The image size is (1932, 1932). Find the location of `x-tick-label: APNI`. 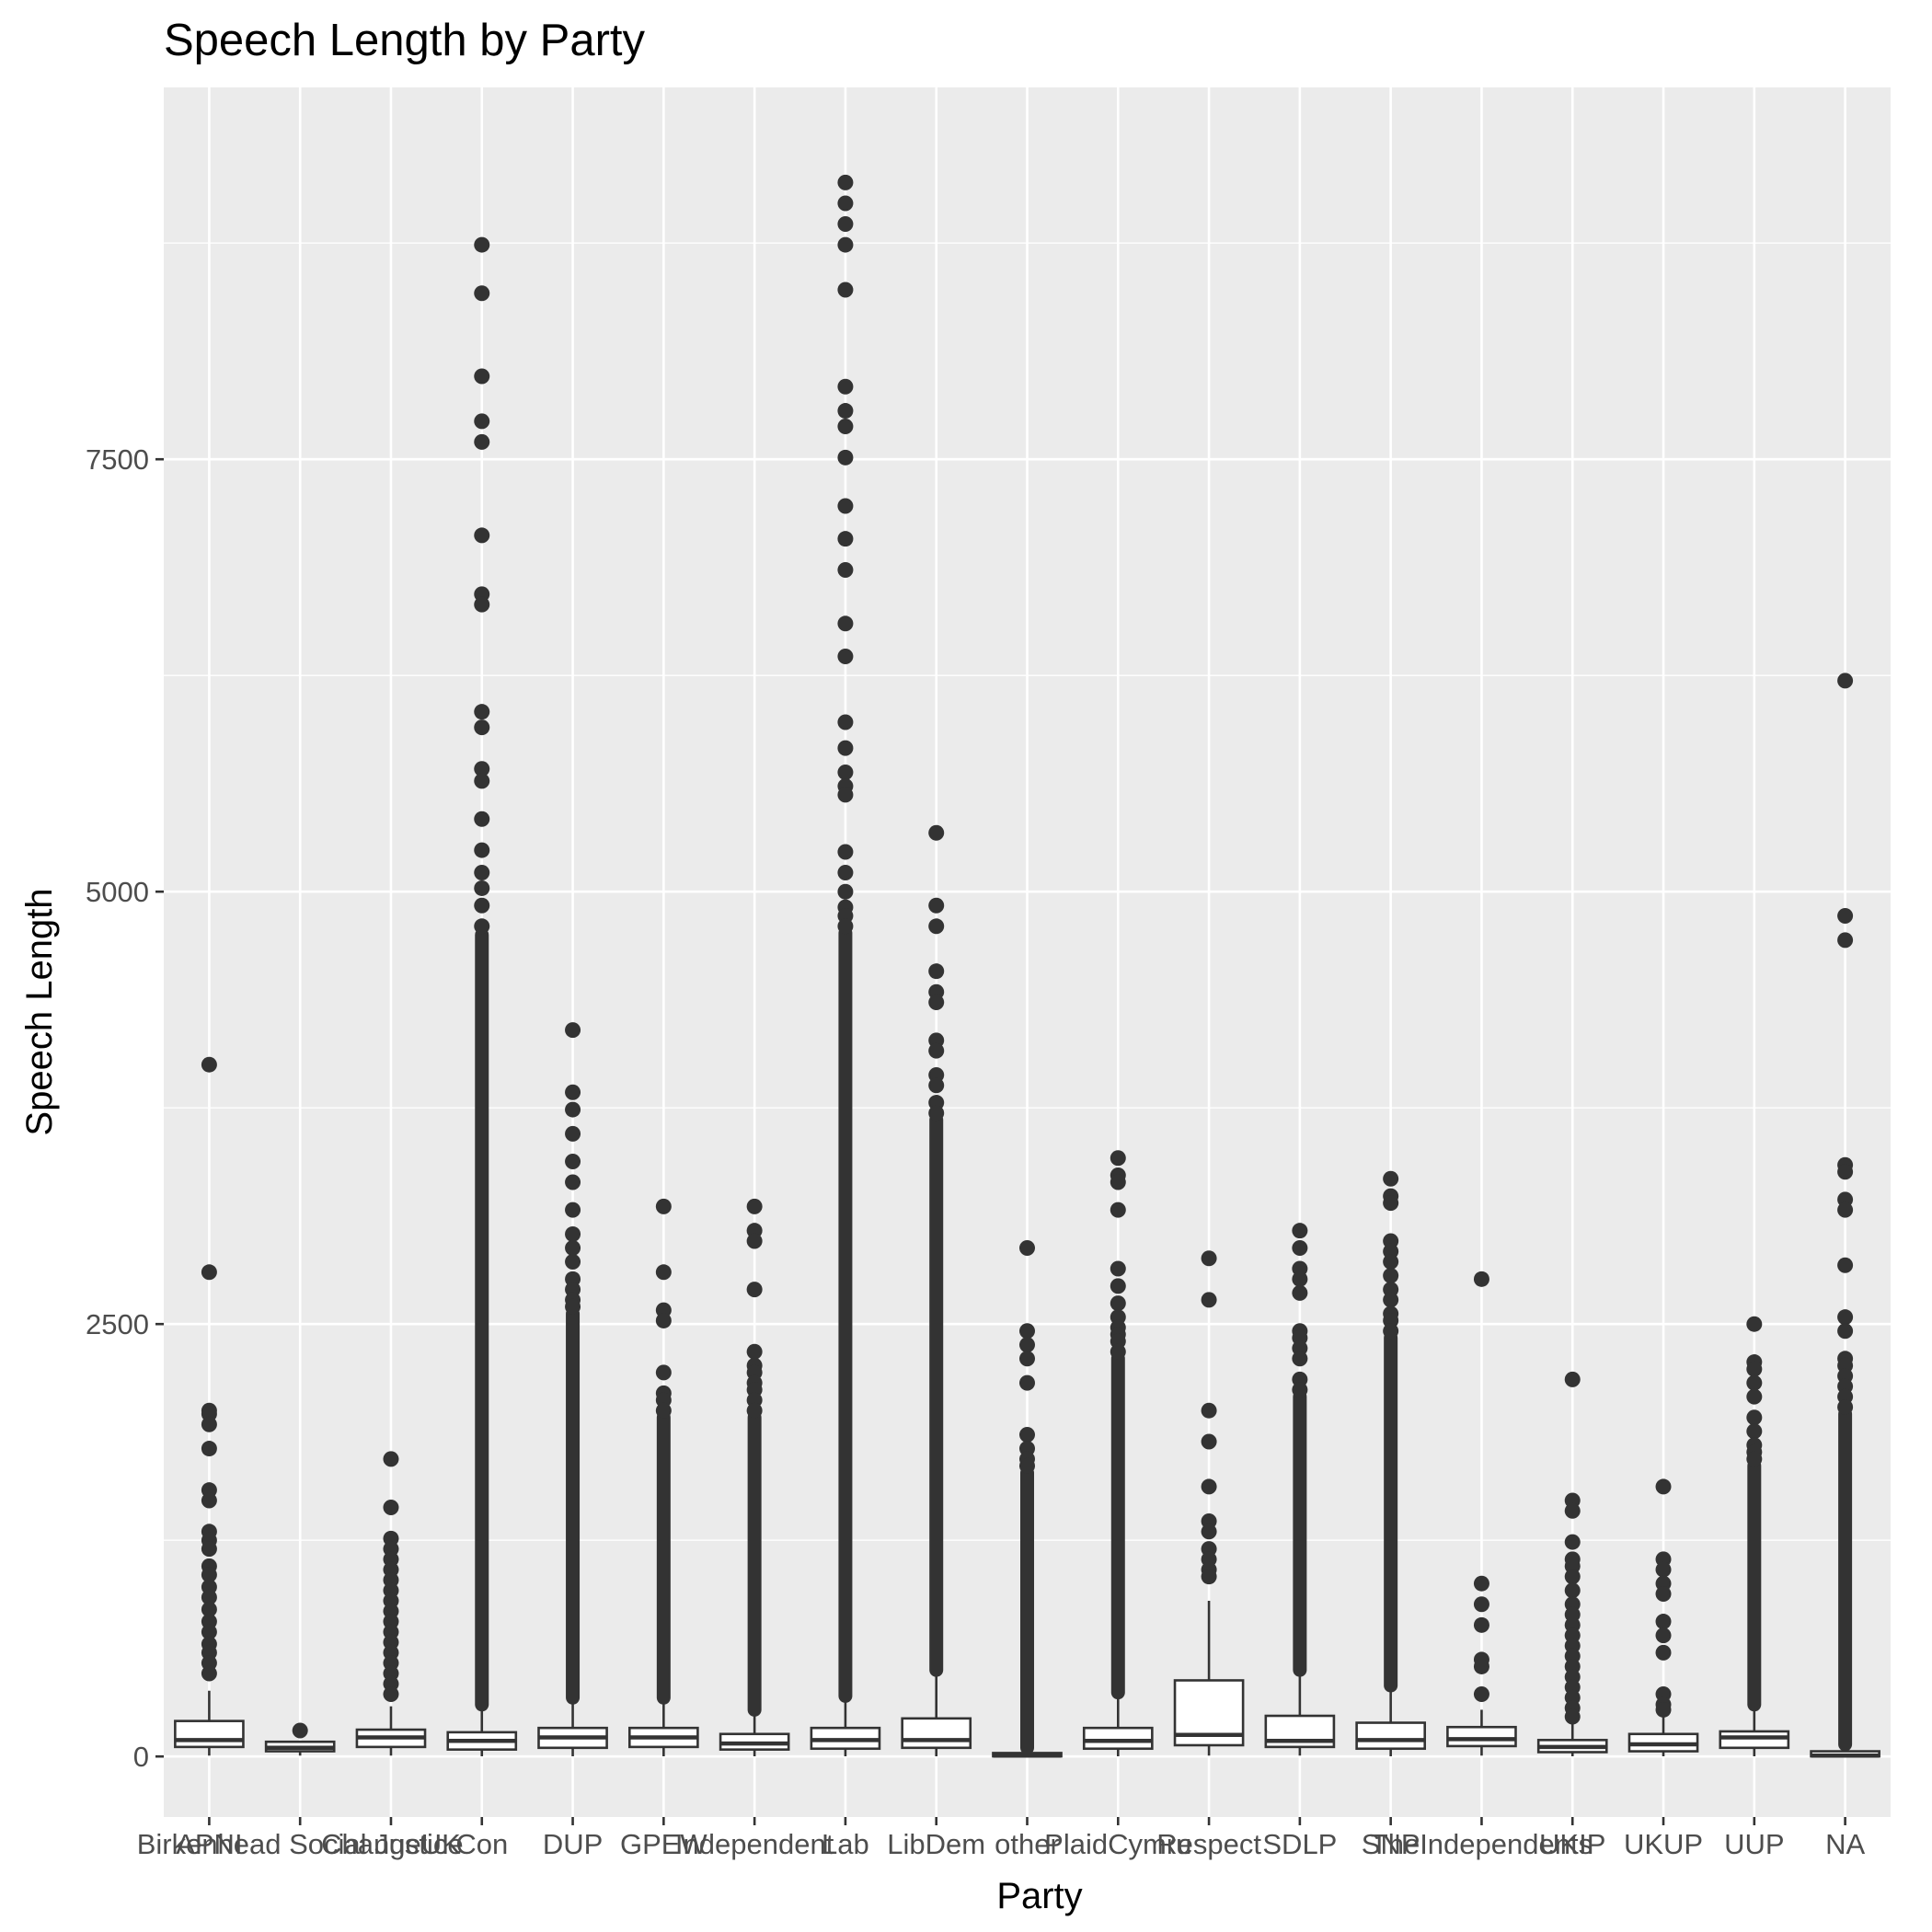

x-tick-label: APNI is located at coordinates (209, 1844).